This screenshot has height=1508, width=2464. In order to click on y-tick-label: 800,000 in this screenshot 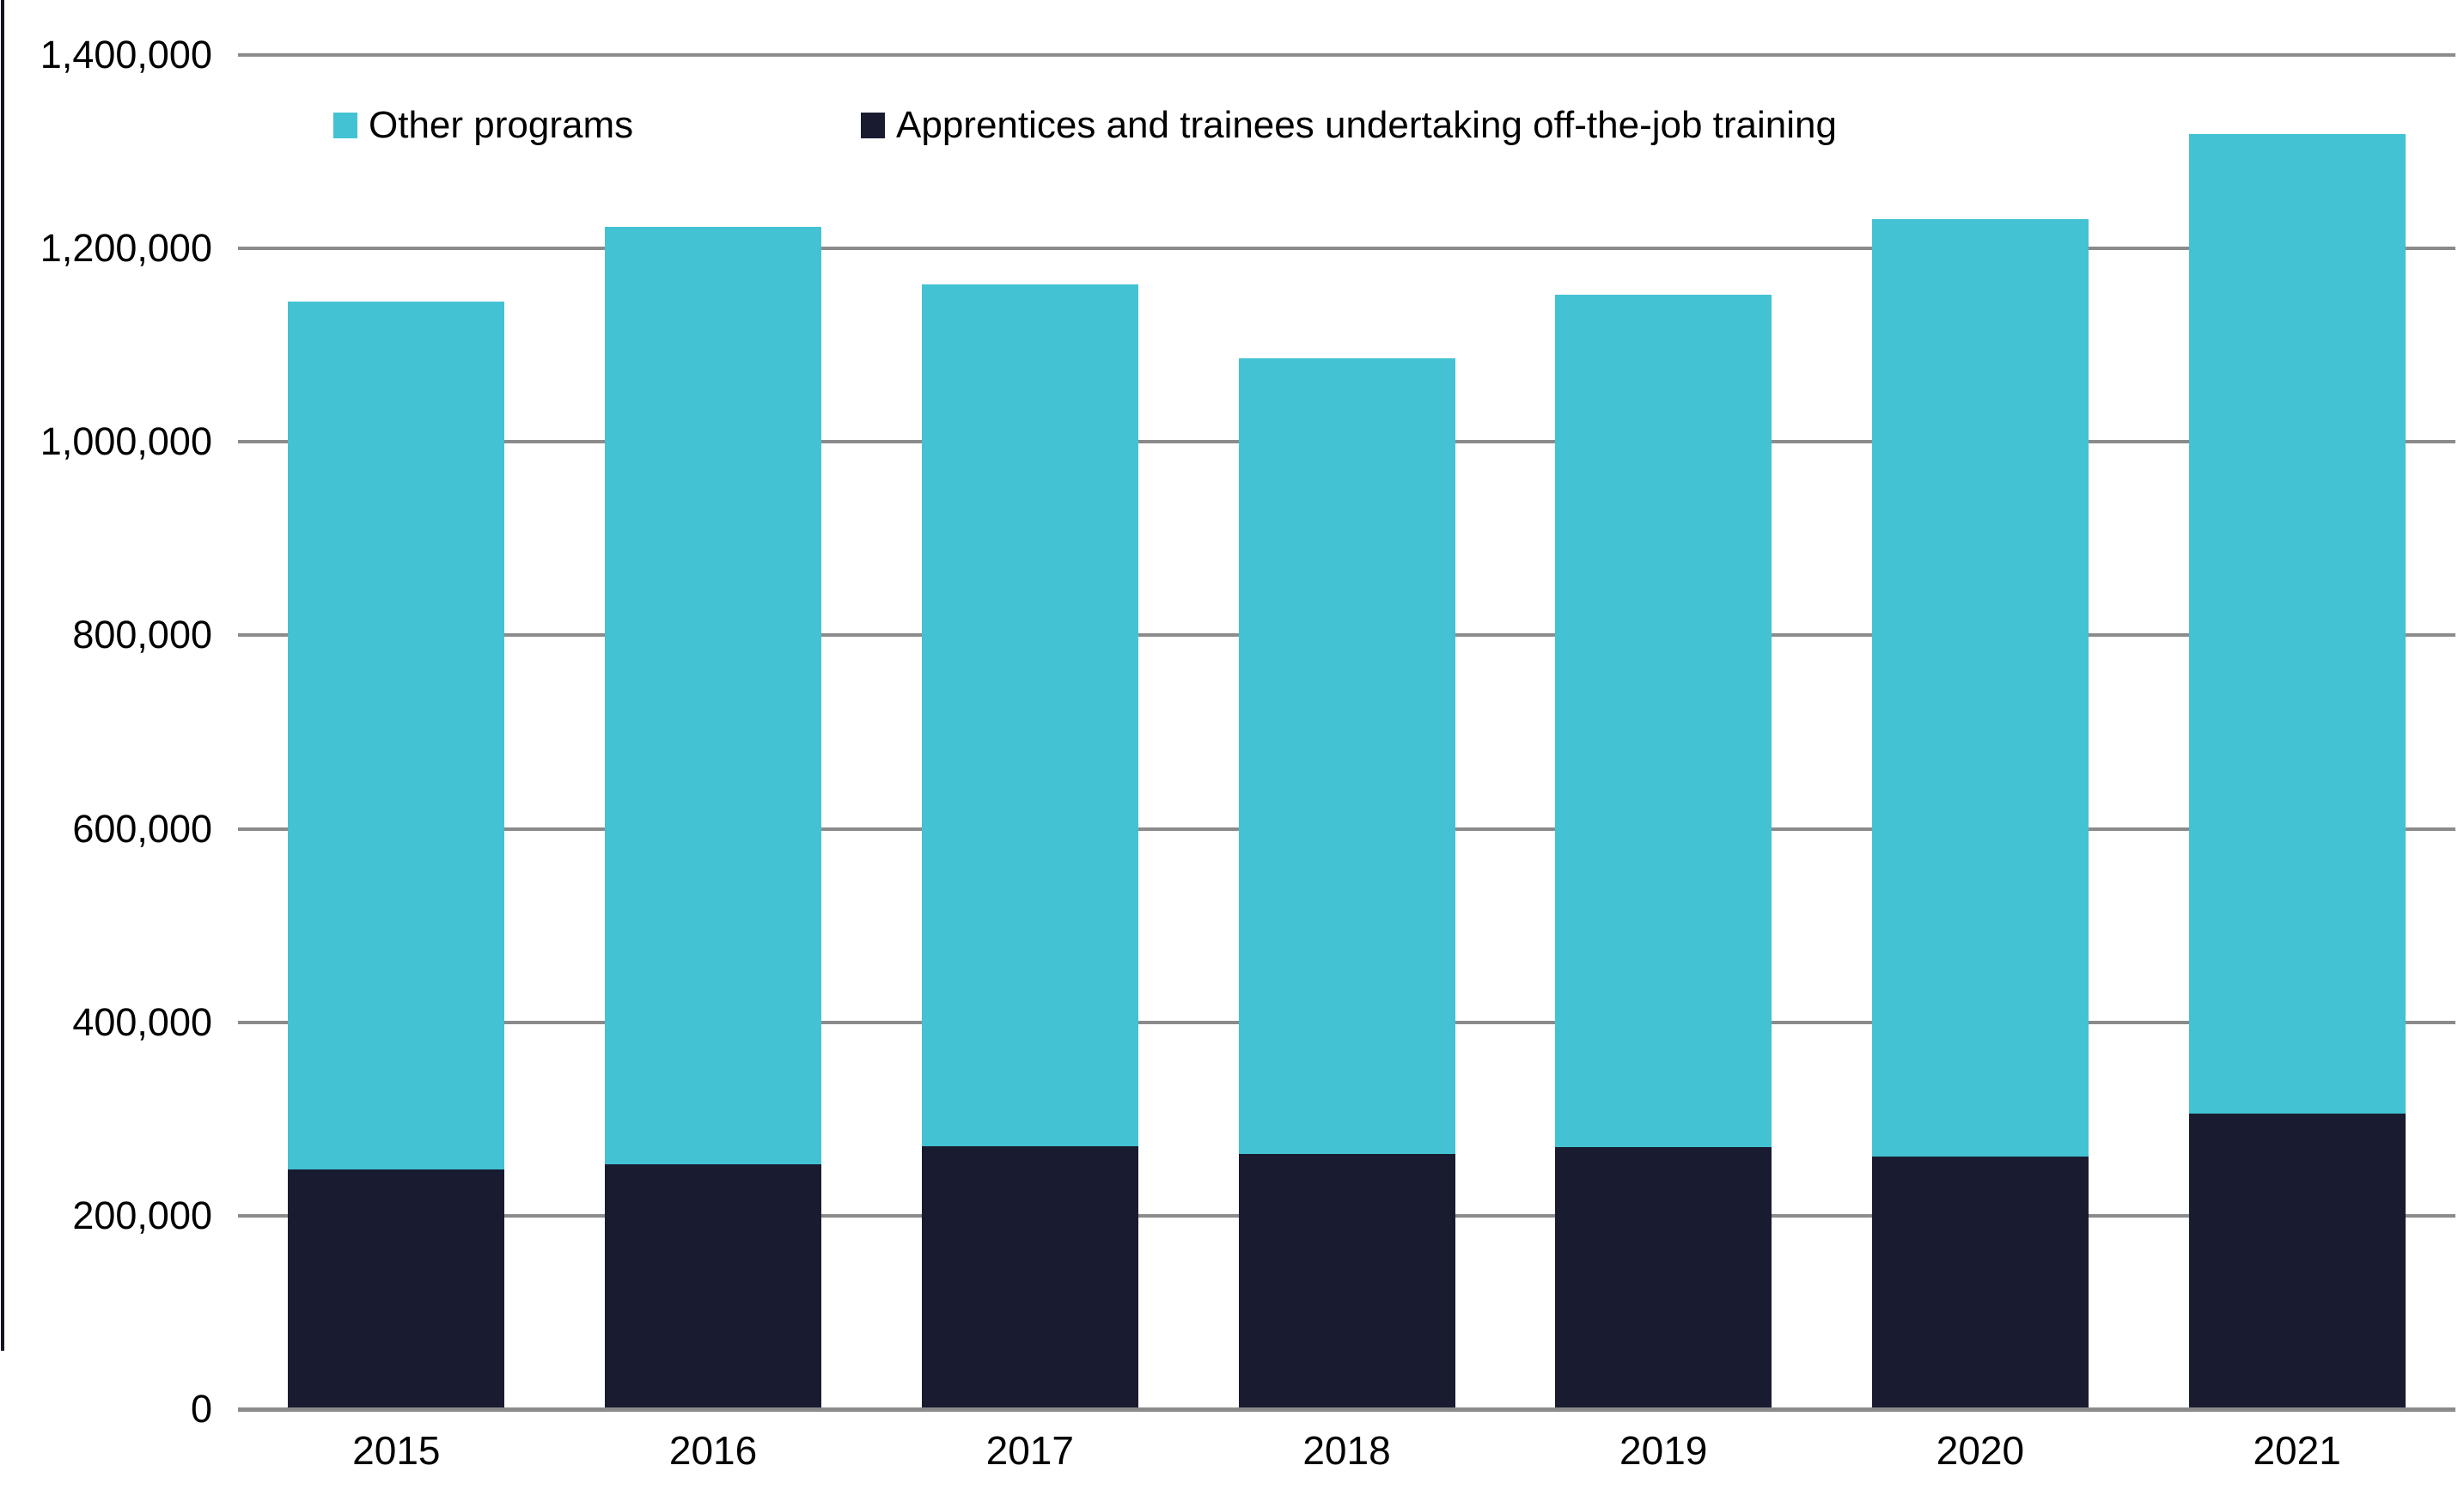, I will do `click(142, 635)`.